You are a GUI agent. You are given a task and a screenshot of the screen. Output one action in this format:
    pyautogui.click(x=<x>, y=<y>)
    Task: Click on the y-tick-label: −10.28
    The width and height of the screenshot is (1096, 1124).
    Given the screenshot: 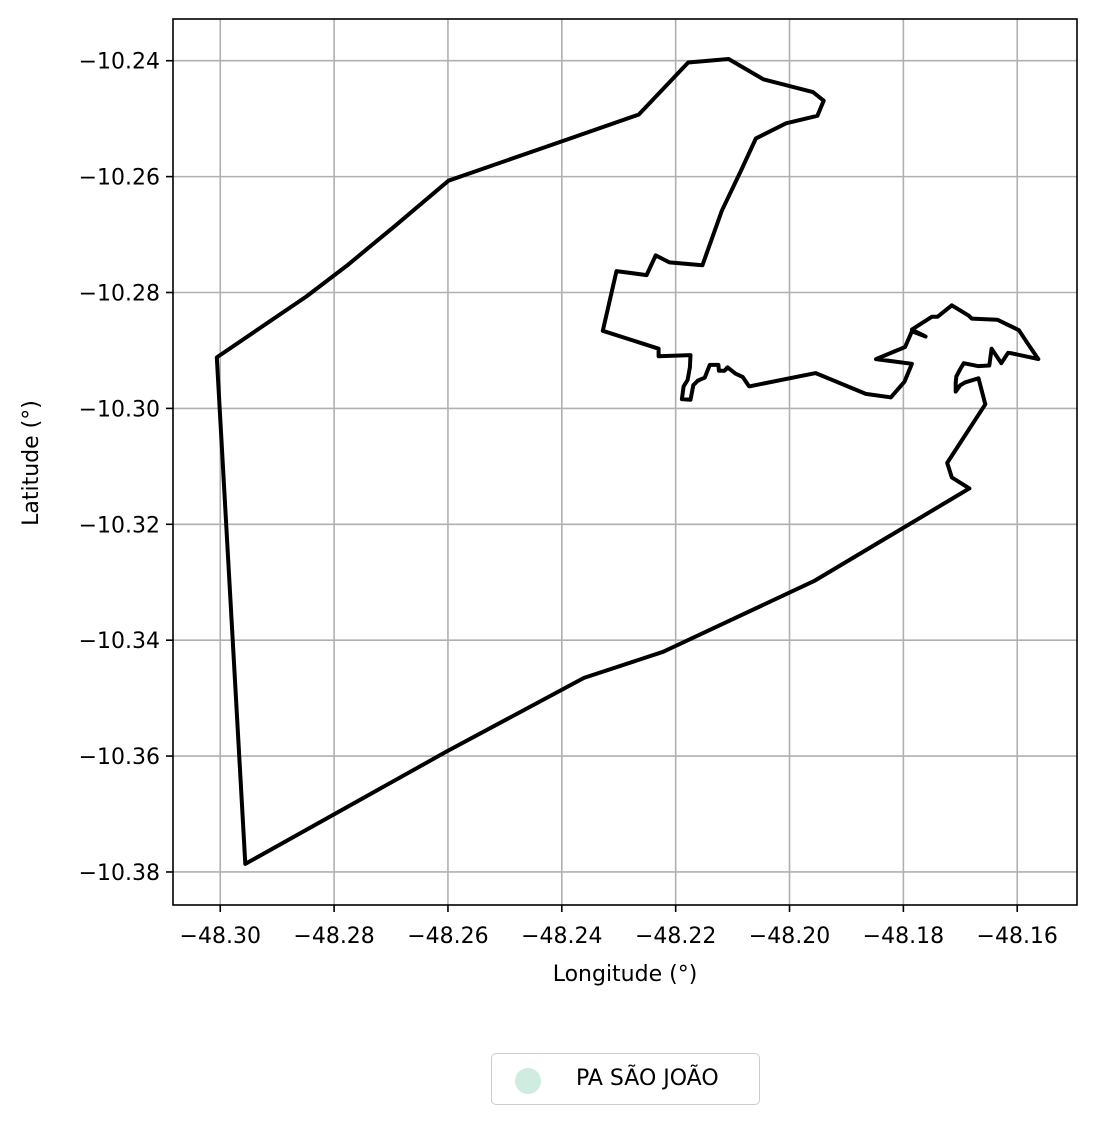 What is the action you would take?
    pyautogui.click(x=119, y=294)
    